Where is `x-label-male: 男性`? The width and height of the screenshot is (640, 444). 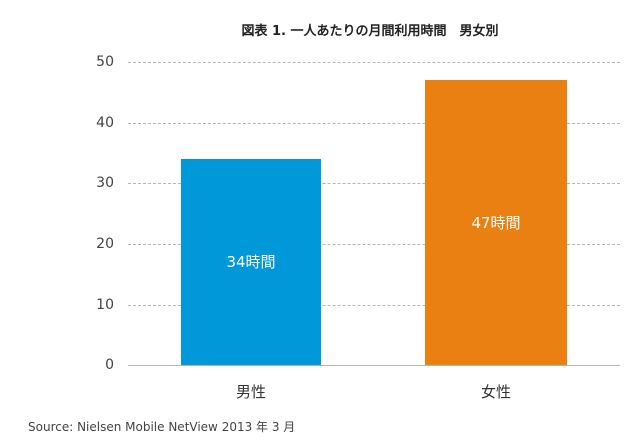 x-label-male: 男性 is located at coordinates (250, 392).